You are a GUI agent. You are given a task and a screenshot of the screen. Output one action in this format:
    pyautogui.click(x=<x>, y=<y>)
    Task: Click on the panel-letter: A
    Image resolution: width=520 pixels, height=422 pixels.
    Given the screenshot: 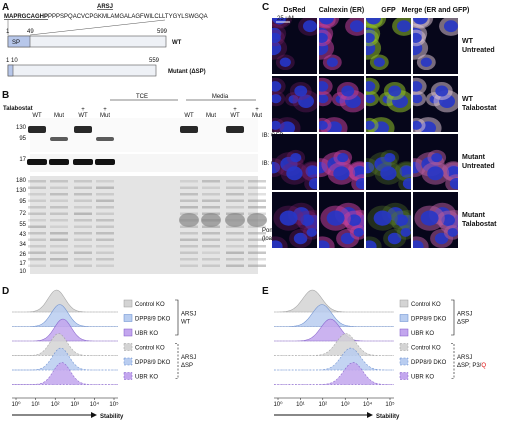 What is the action you would take?
    pyautogui.click(x=5, y=7)
    